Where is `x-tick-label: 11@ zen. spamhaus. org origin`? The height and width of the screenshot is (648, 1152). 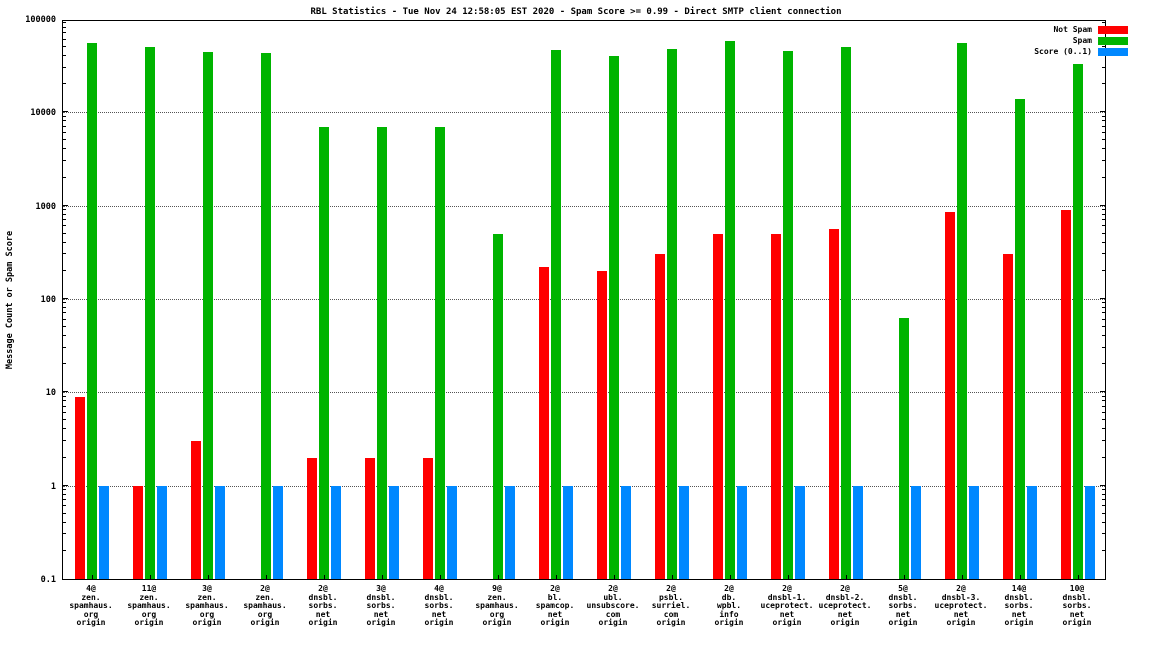
x-tick-label: 11@ zen. spamhaus. org origin is located at coordinates (149, 605).